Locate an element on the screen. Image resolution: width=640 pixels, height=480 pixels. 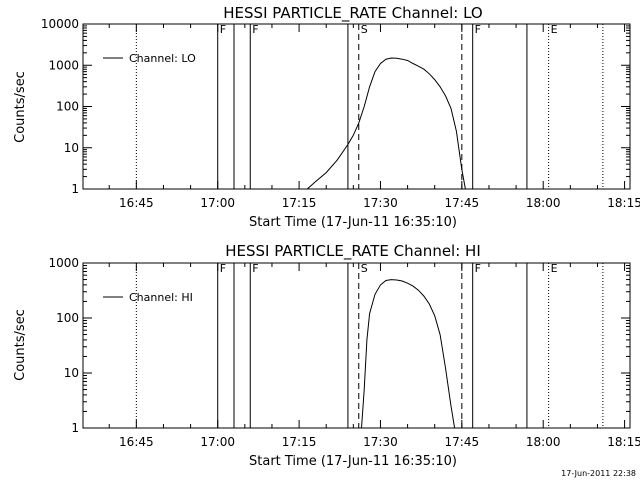
lo-event-flag: E is located at coordinates (554, 29).